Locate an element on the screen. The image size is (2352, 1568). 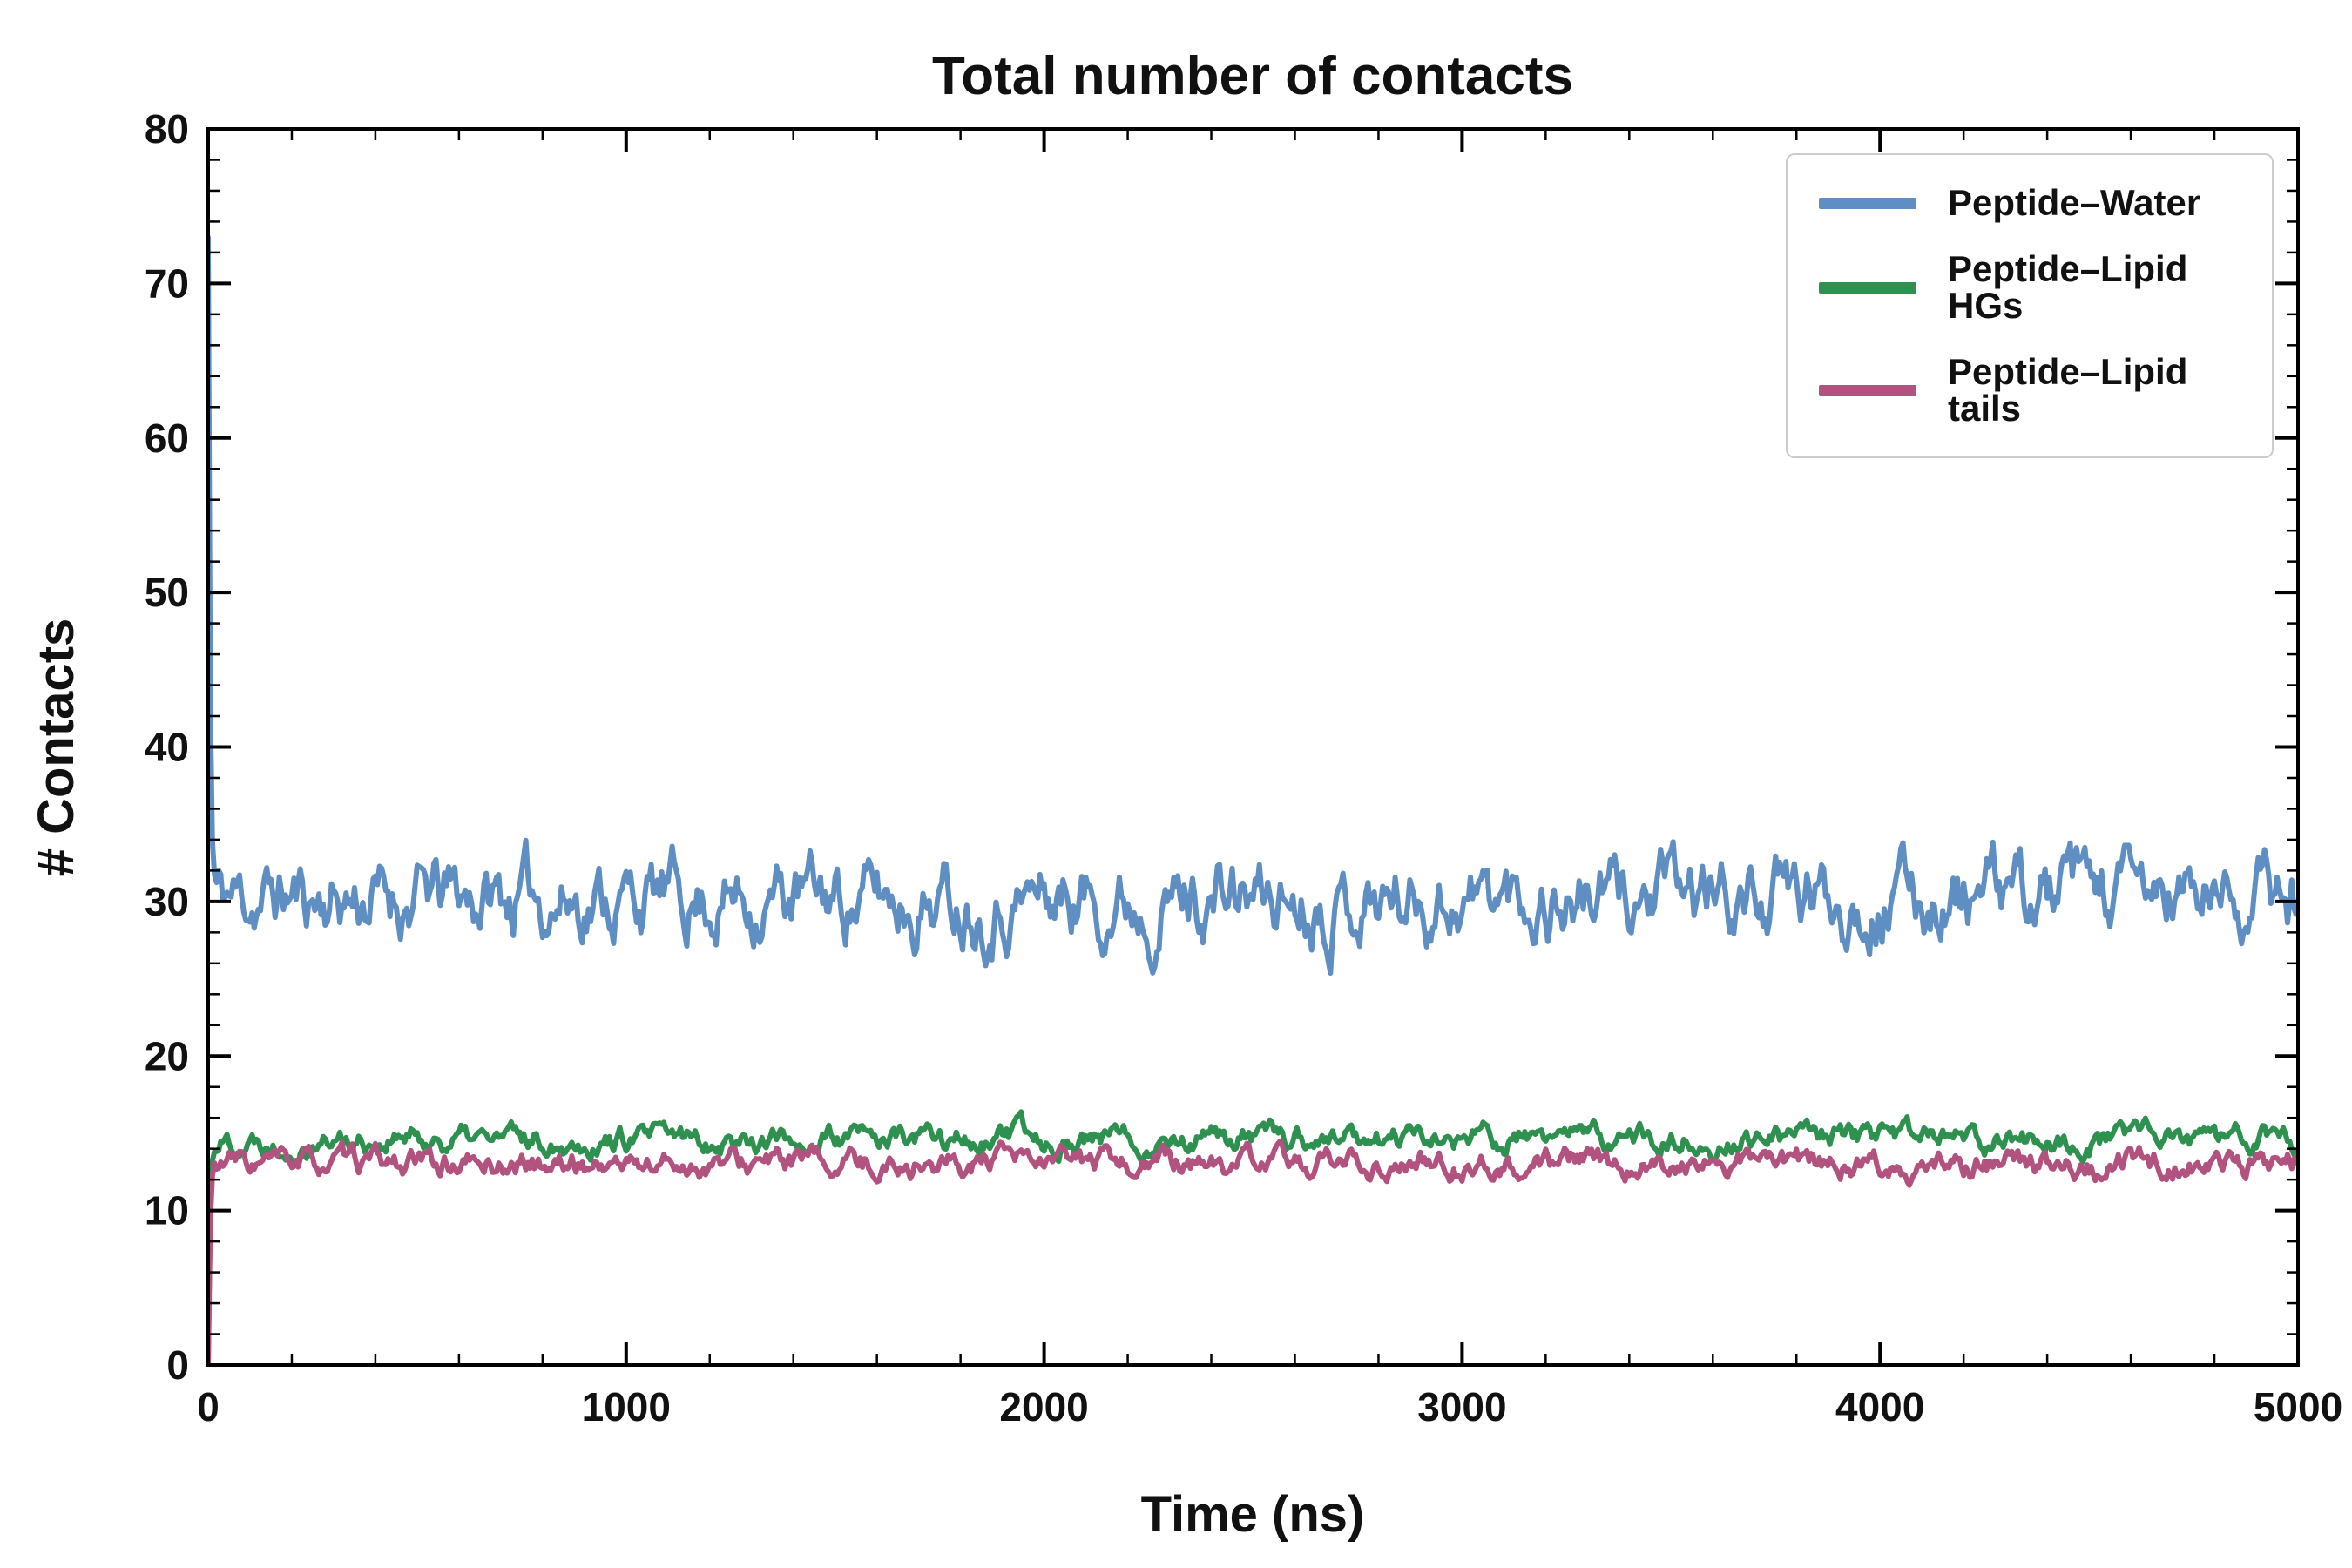
y-axis-label: # Contacts is located at coordinates (56, 747).